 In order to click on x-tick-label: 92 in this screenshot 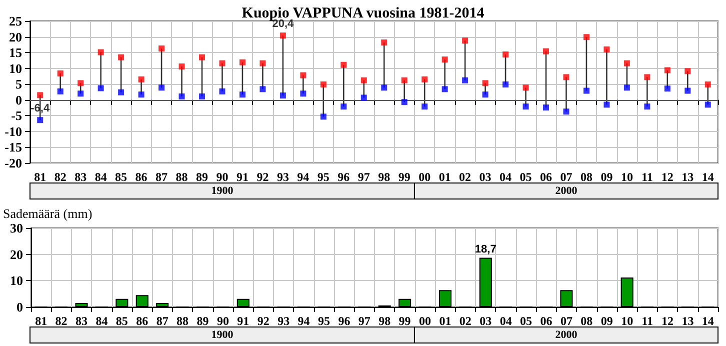, I will do `click(263, 321)`.